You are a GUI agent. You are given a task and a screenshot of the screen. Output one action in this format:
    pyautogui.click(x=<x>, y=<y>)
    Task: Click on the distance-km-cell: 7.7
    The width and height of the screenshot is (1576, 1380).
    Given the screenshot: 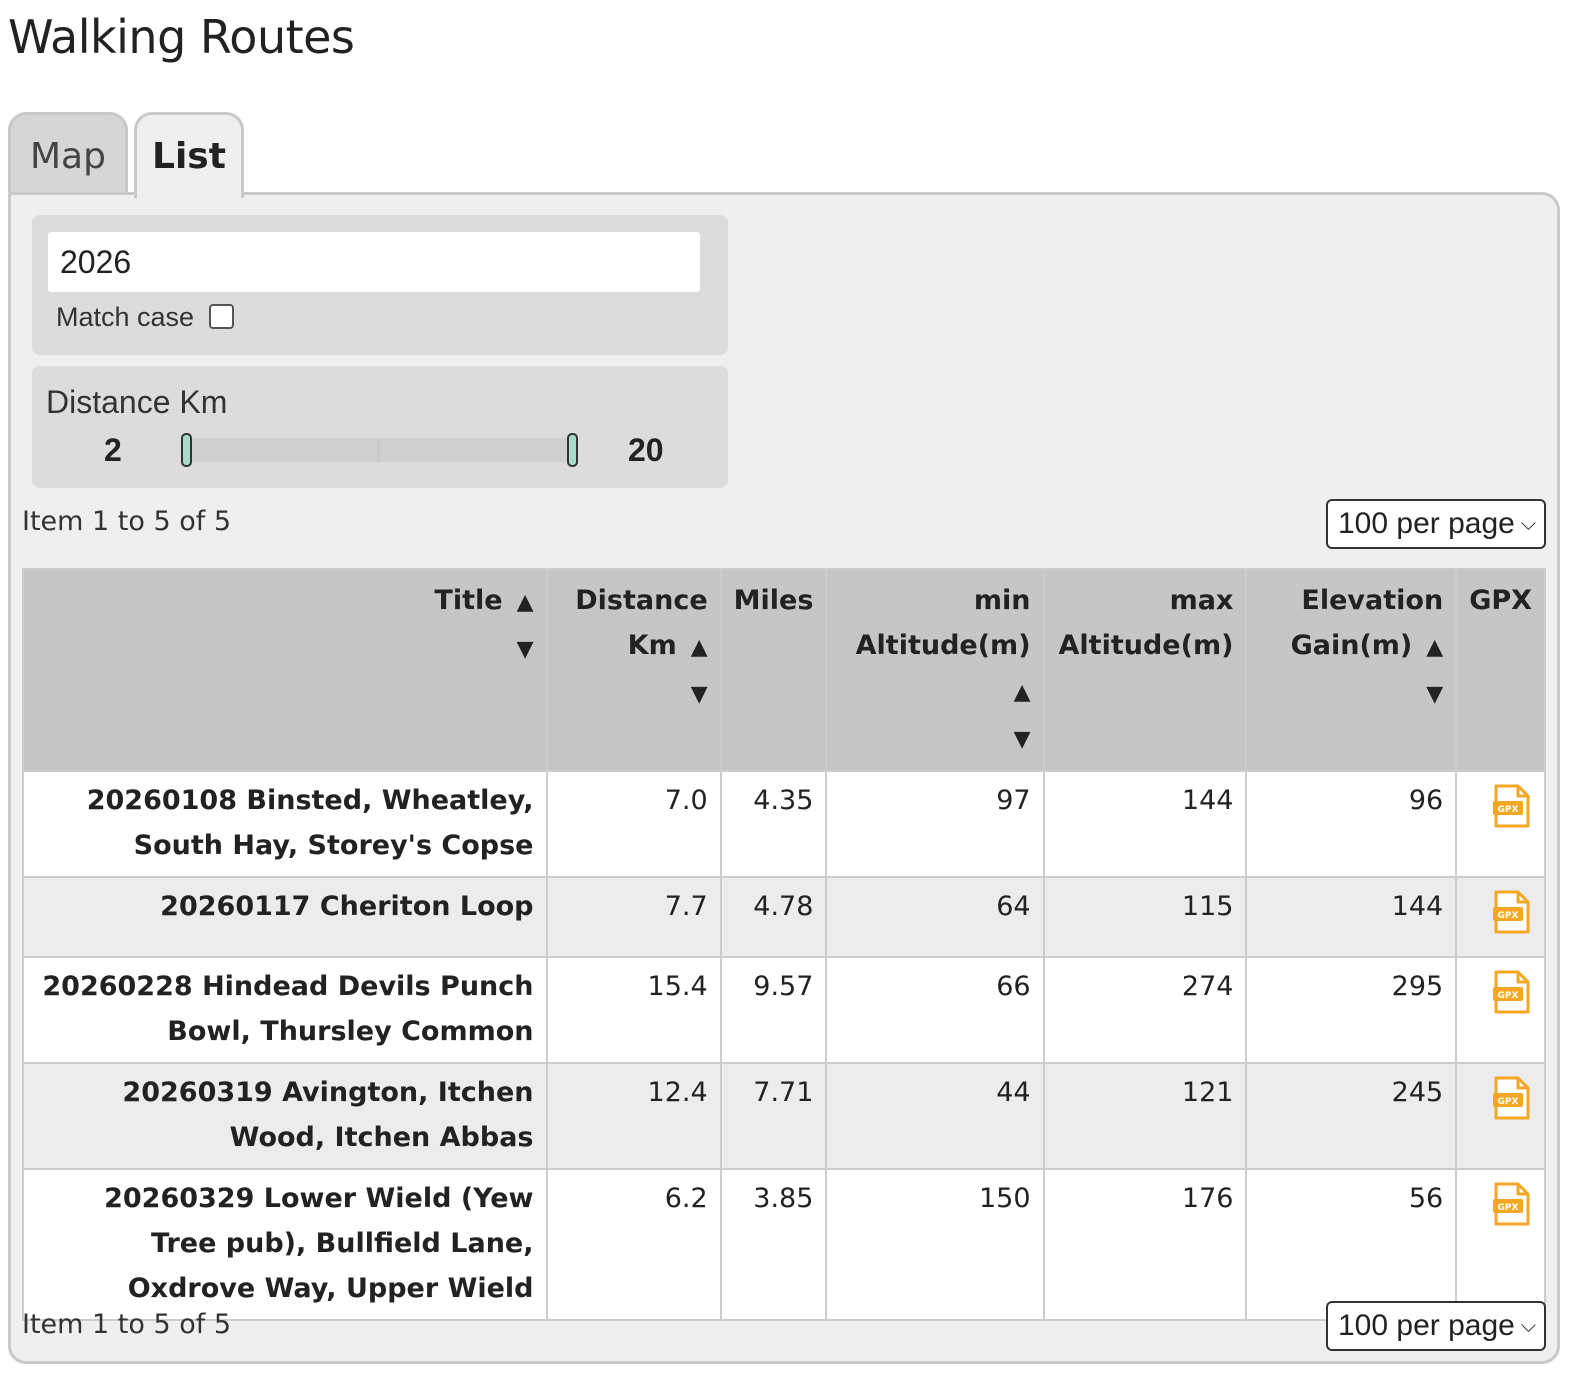 What is the action you would take?
    pyautogui.click(x=633, y=917)
    